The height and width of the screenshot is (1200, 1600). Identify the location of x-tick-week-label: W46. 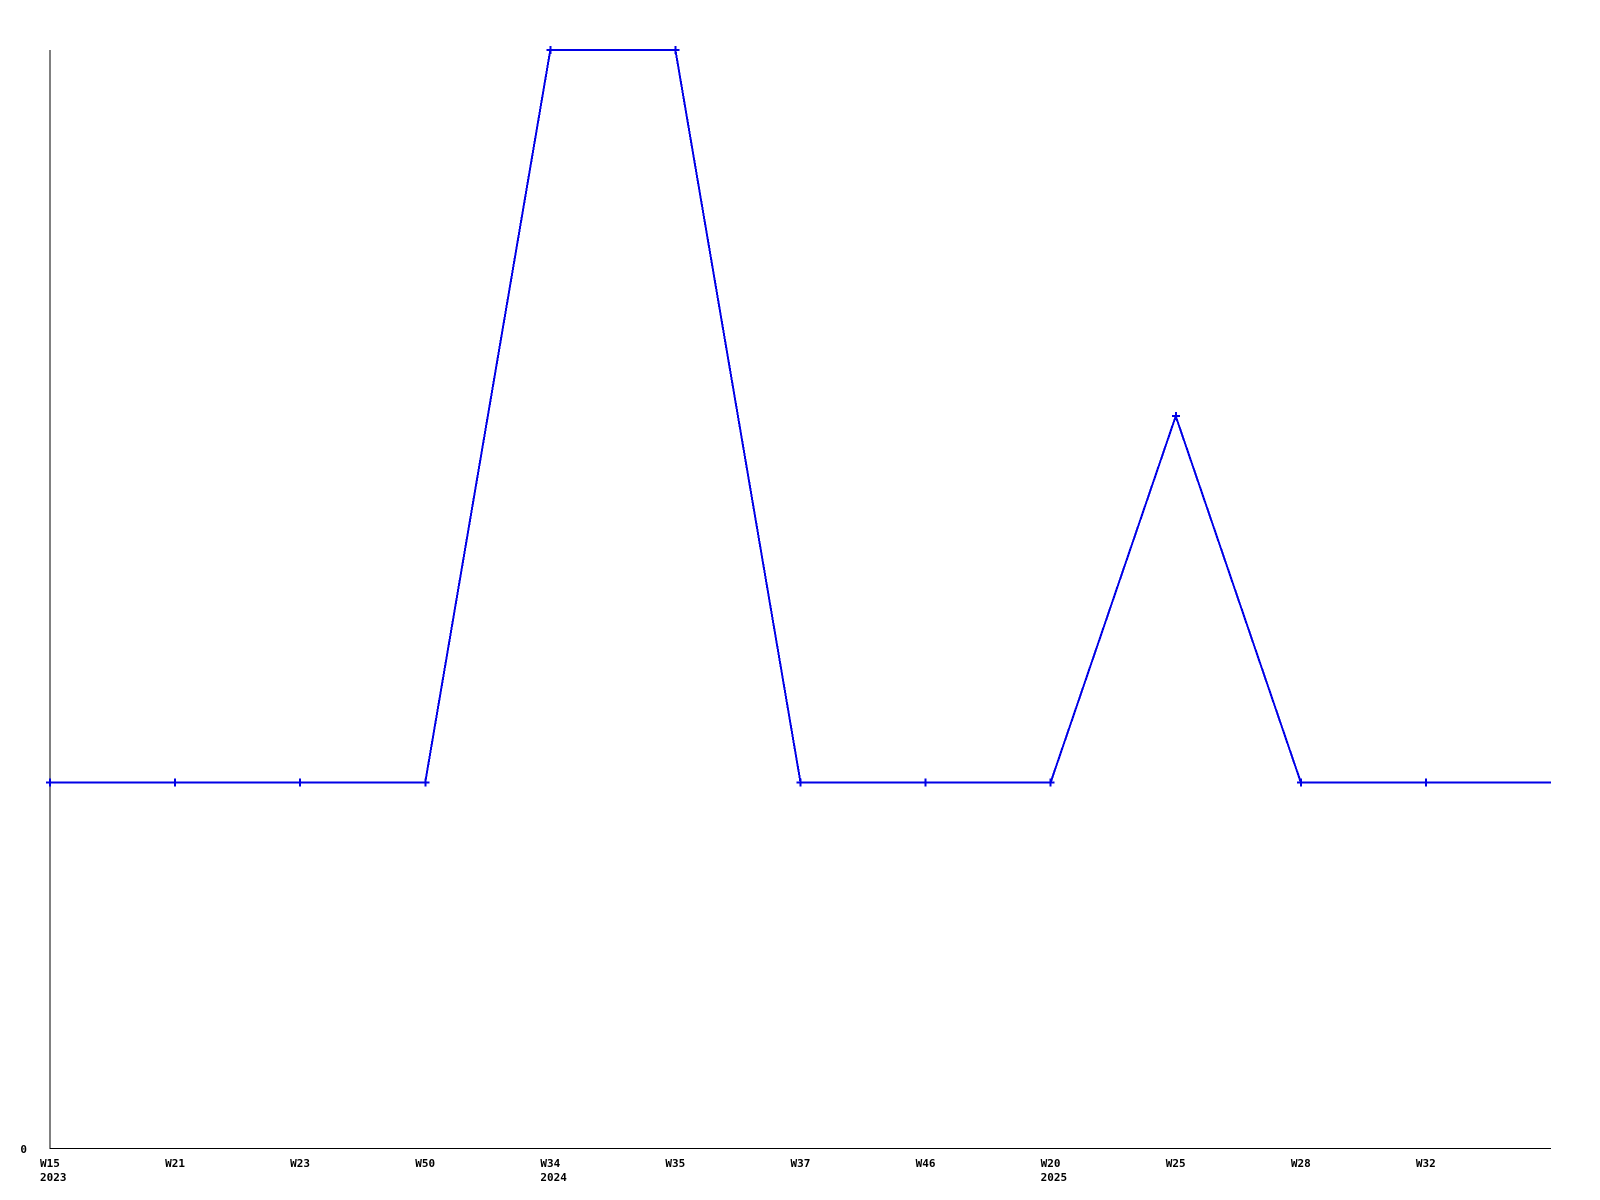
(926, 1163).